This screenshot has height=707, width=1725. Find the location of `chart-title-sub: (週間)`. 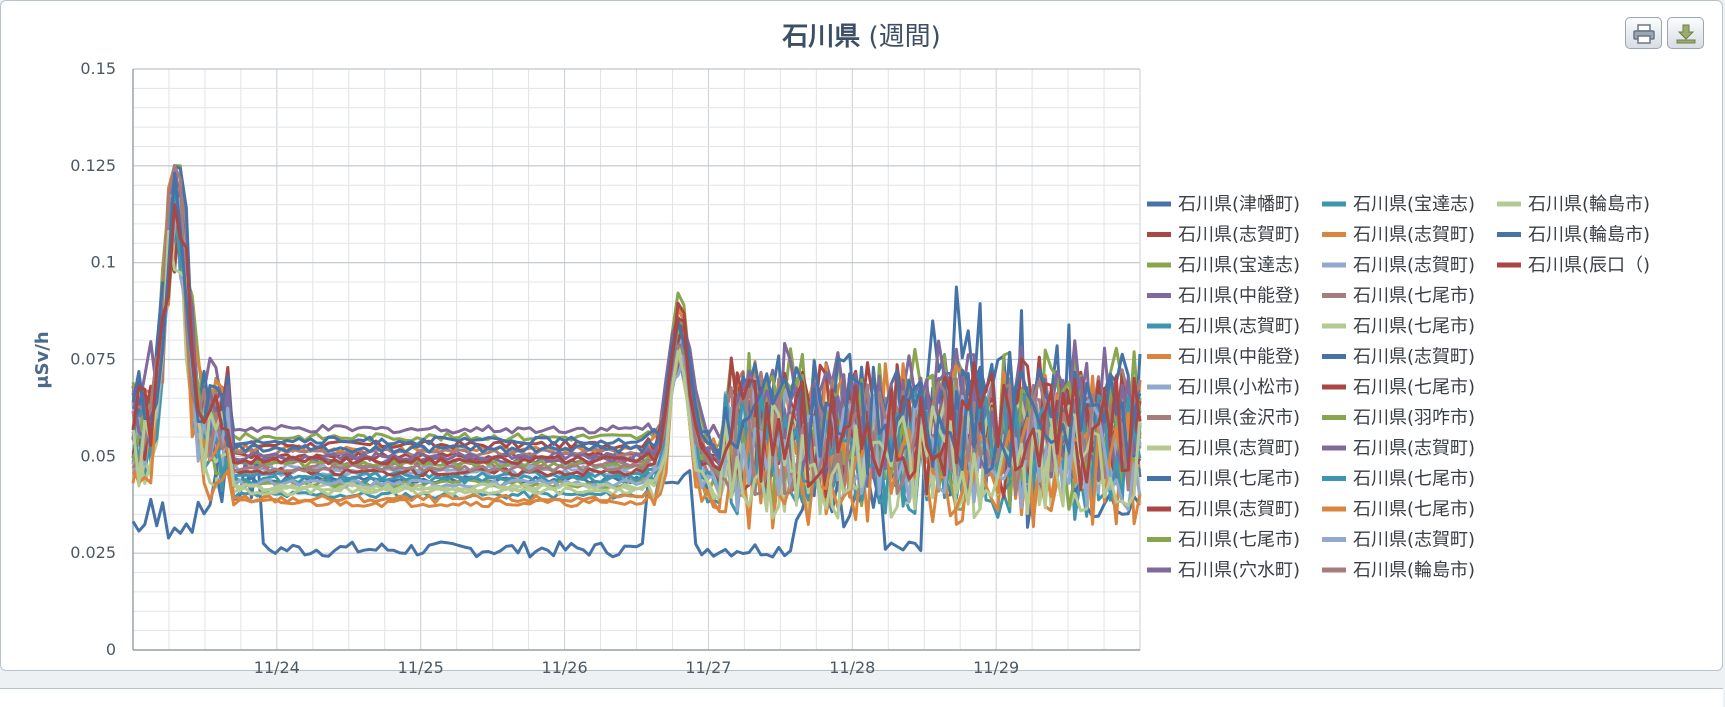

chart-title-sub: (週間) is located at coordinates (904, 37).